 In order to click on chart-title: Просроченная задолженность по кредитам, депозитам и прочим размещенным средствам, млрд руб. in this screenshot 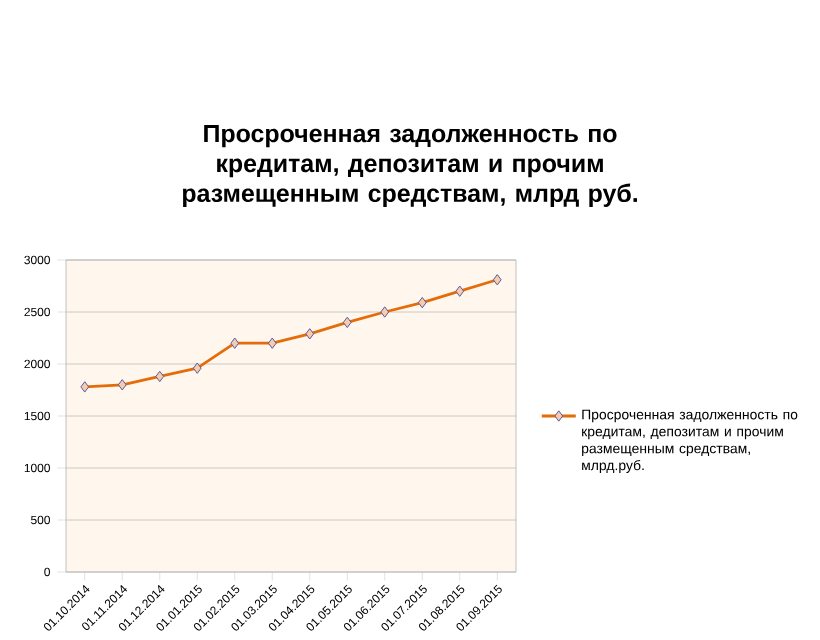, I will do `click(410, 166)`.